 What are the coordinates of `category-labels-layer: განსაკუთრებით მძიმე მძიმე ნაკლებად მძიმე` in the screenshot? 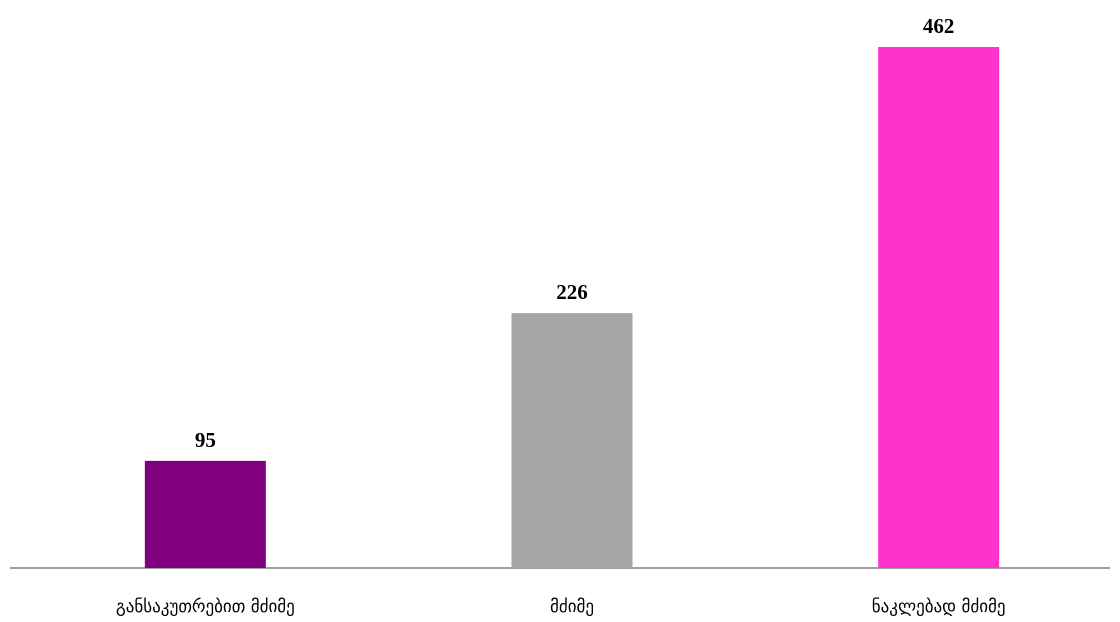 It's located at (561, 607).